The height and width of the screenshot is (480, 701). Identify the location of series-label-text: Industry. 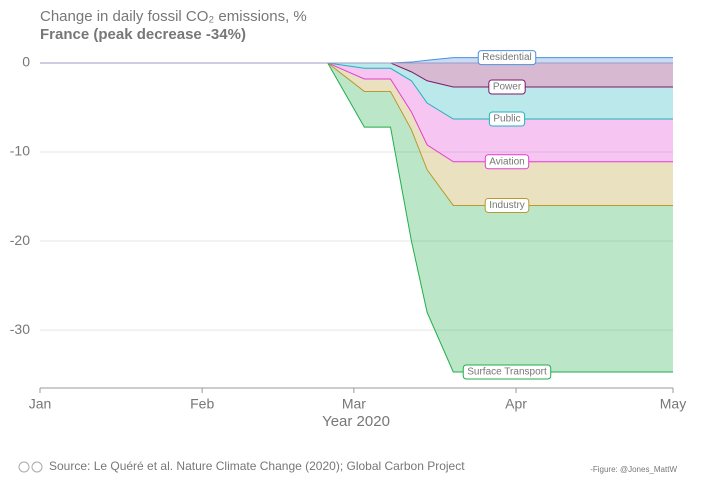
(507, 205).